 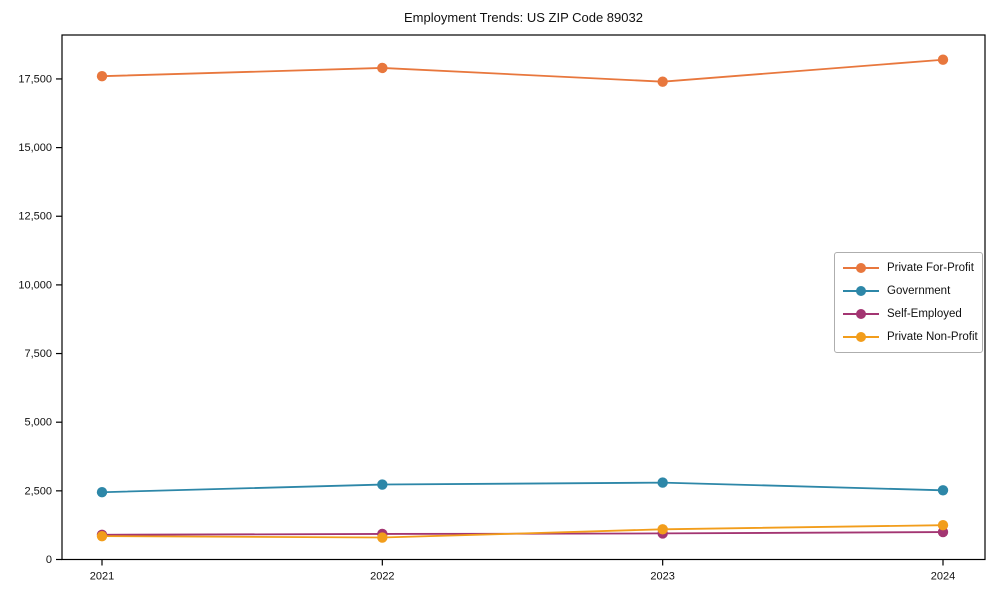 I want to click on legend-label: Private For-Profit, so click(x=930, y=268).